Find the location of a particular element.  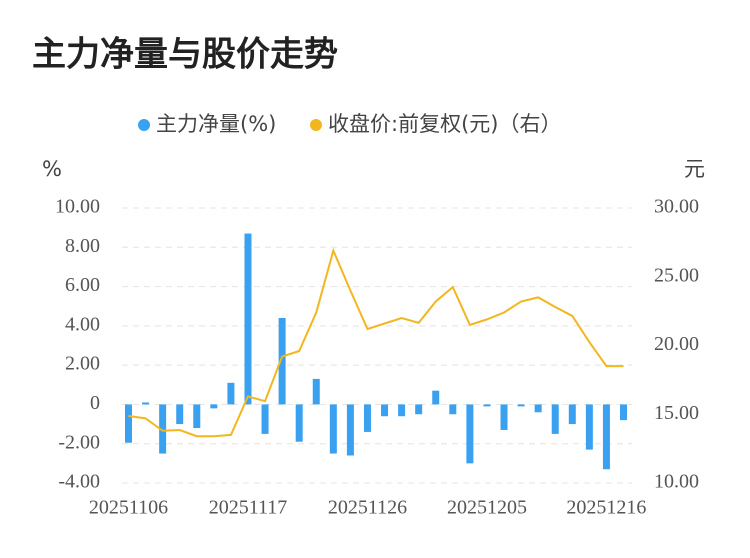

x-tick-label: 20251117 is located at coordinates (248, 508).